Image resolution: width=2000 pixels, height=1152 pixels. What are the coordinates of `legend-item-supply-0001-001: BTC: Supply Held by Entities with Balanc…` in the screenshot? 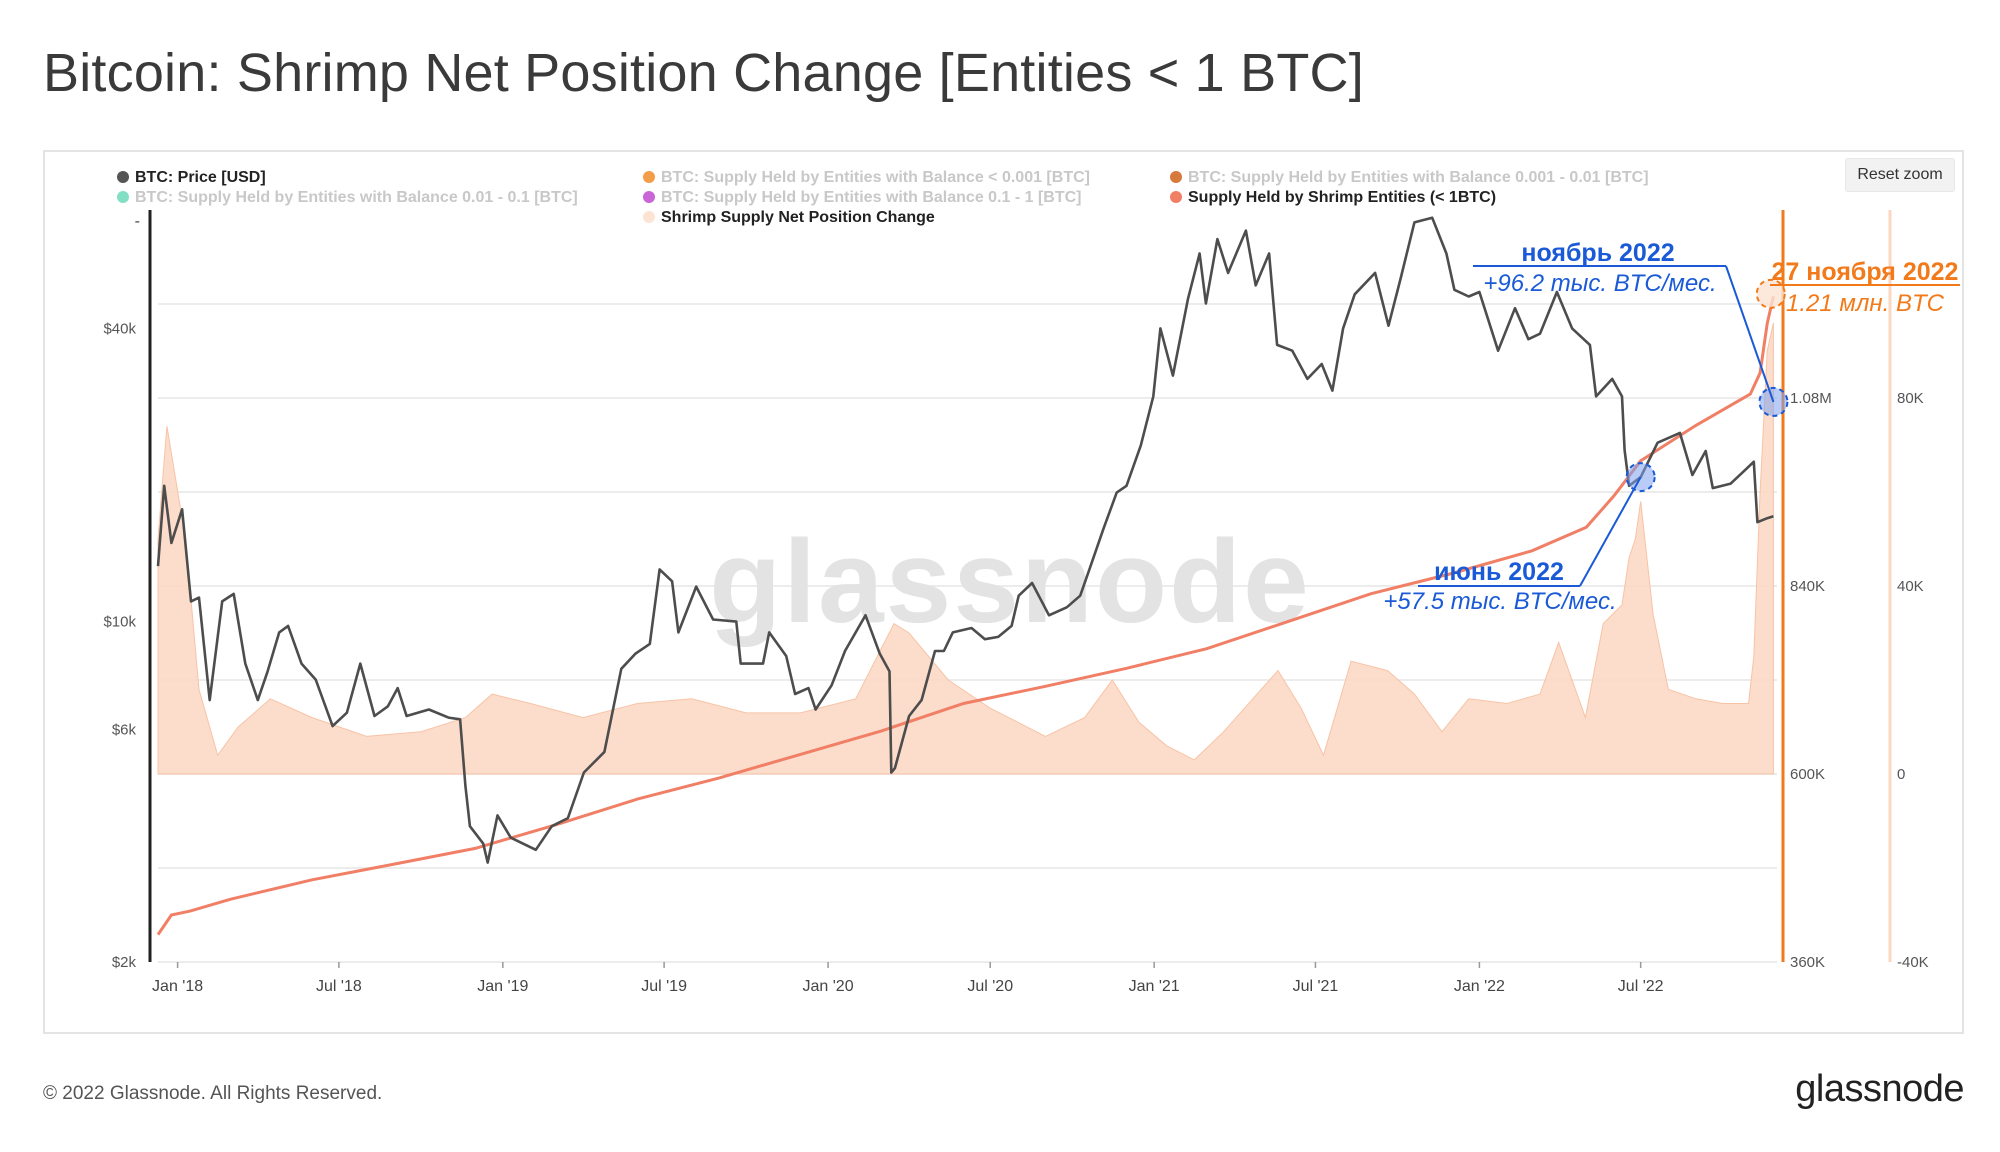 It's located at (1409, 178).